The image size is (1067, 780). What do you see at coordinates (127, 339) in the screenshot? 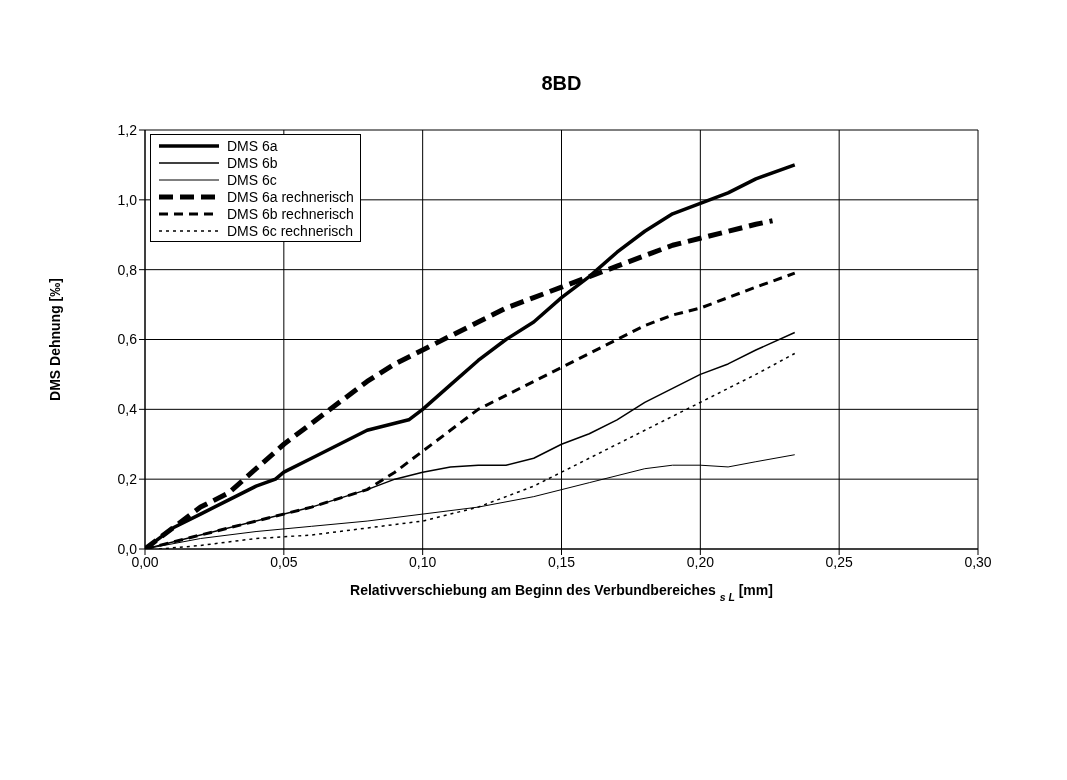
I see `y-tick-label: 0,6` at bounding box center [127, 339].